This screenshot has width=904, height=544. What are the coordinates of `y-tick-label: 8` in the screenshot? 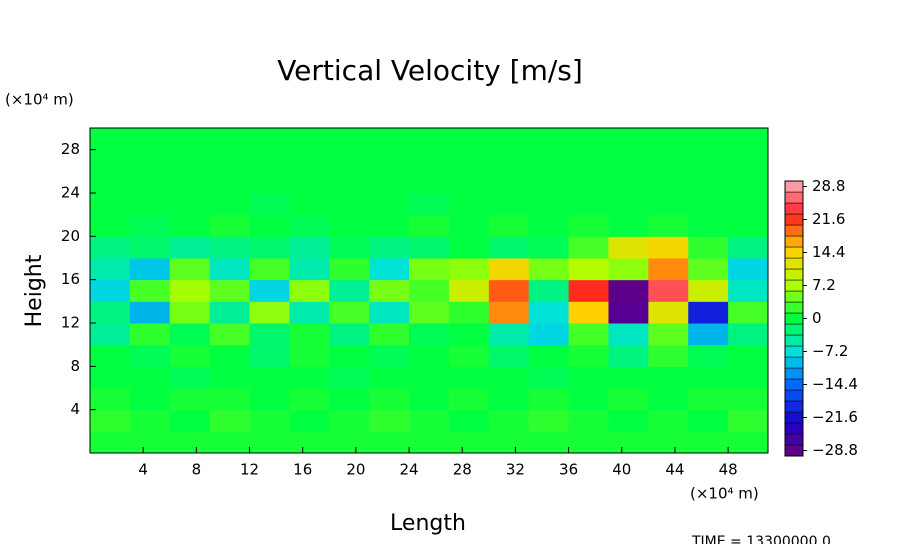 It's located at (75, 366).